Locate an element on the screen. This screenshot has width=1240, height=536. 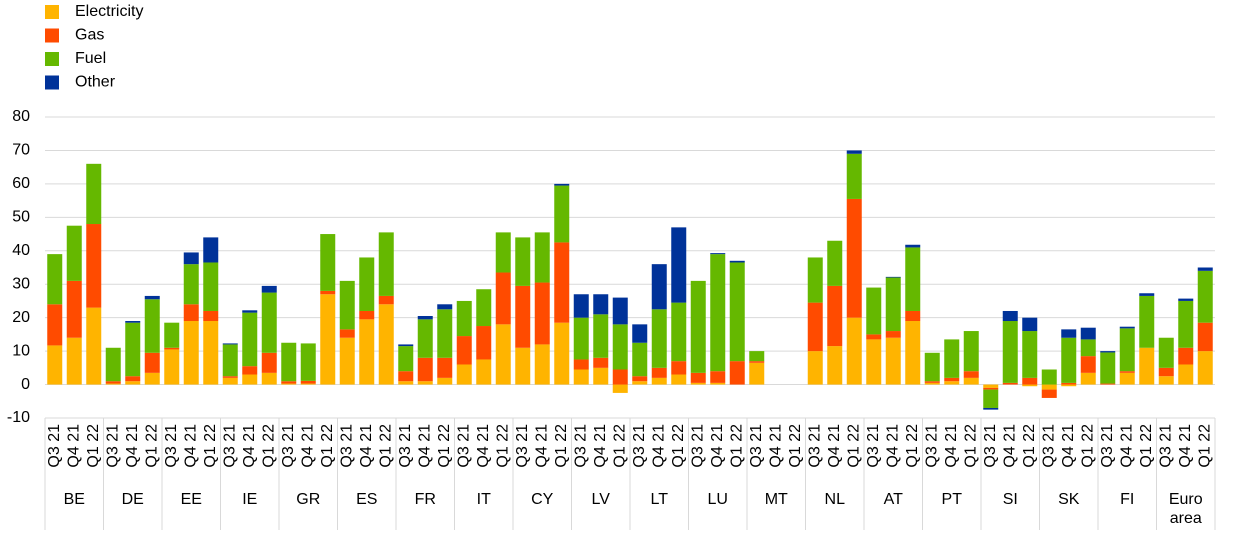
y-tick-label: 20 is located at coordinates (21, 317).